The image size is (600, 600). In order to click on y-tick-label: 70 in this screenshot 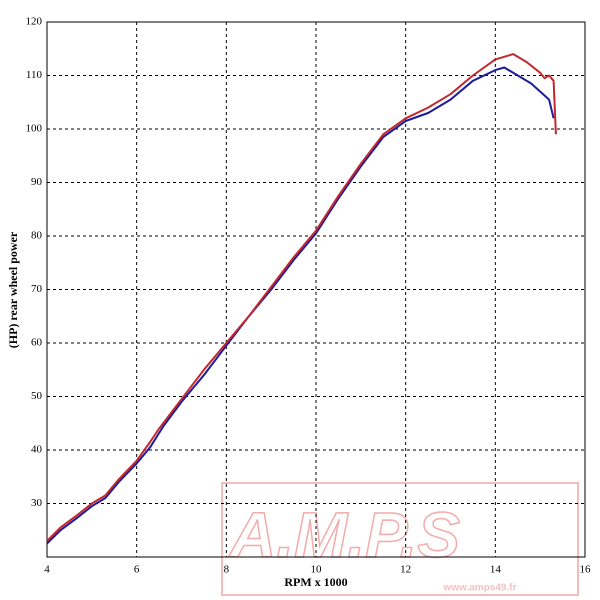, I will do `click(37, 289)`.